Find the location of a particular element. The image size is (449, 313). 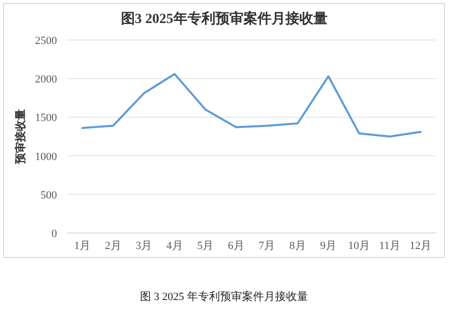

y-tick-label: 1000 is located at coordinates (46, 156).